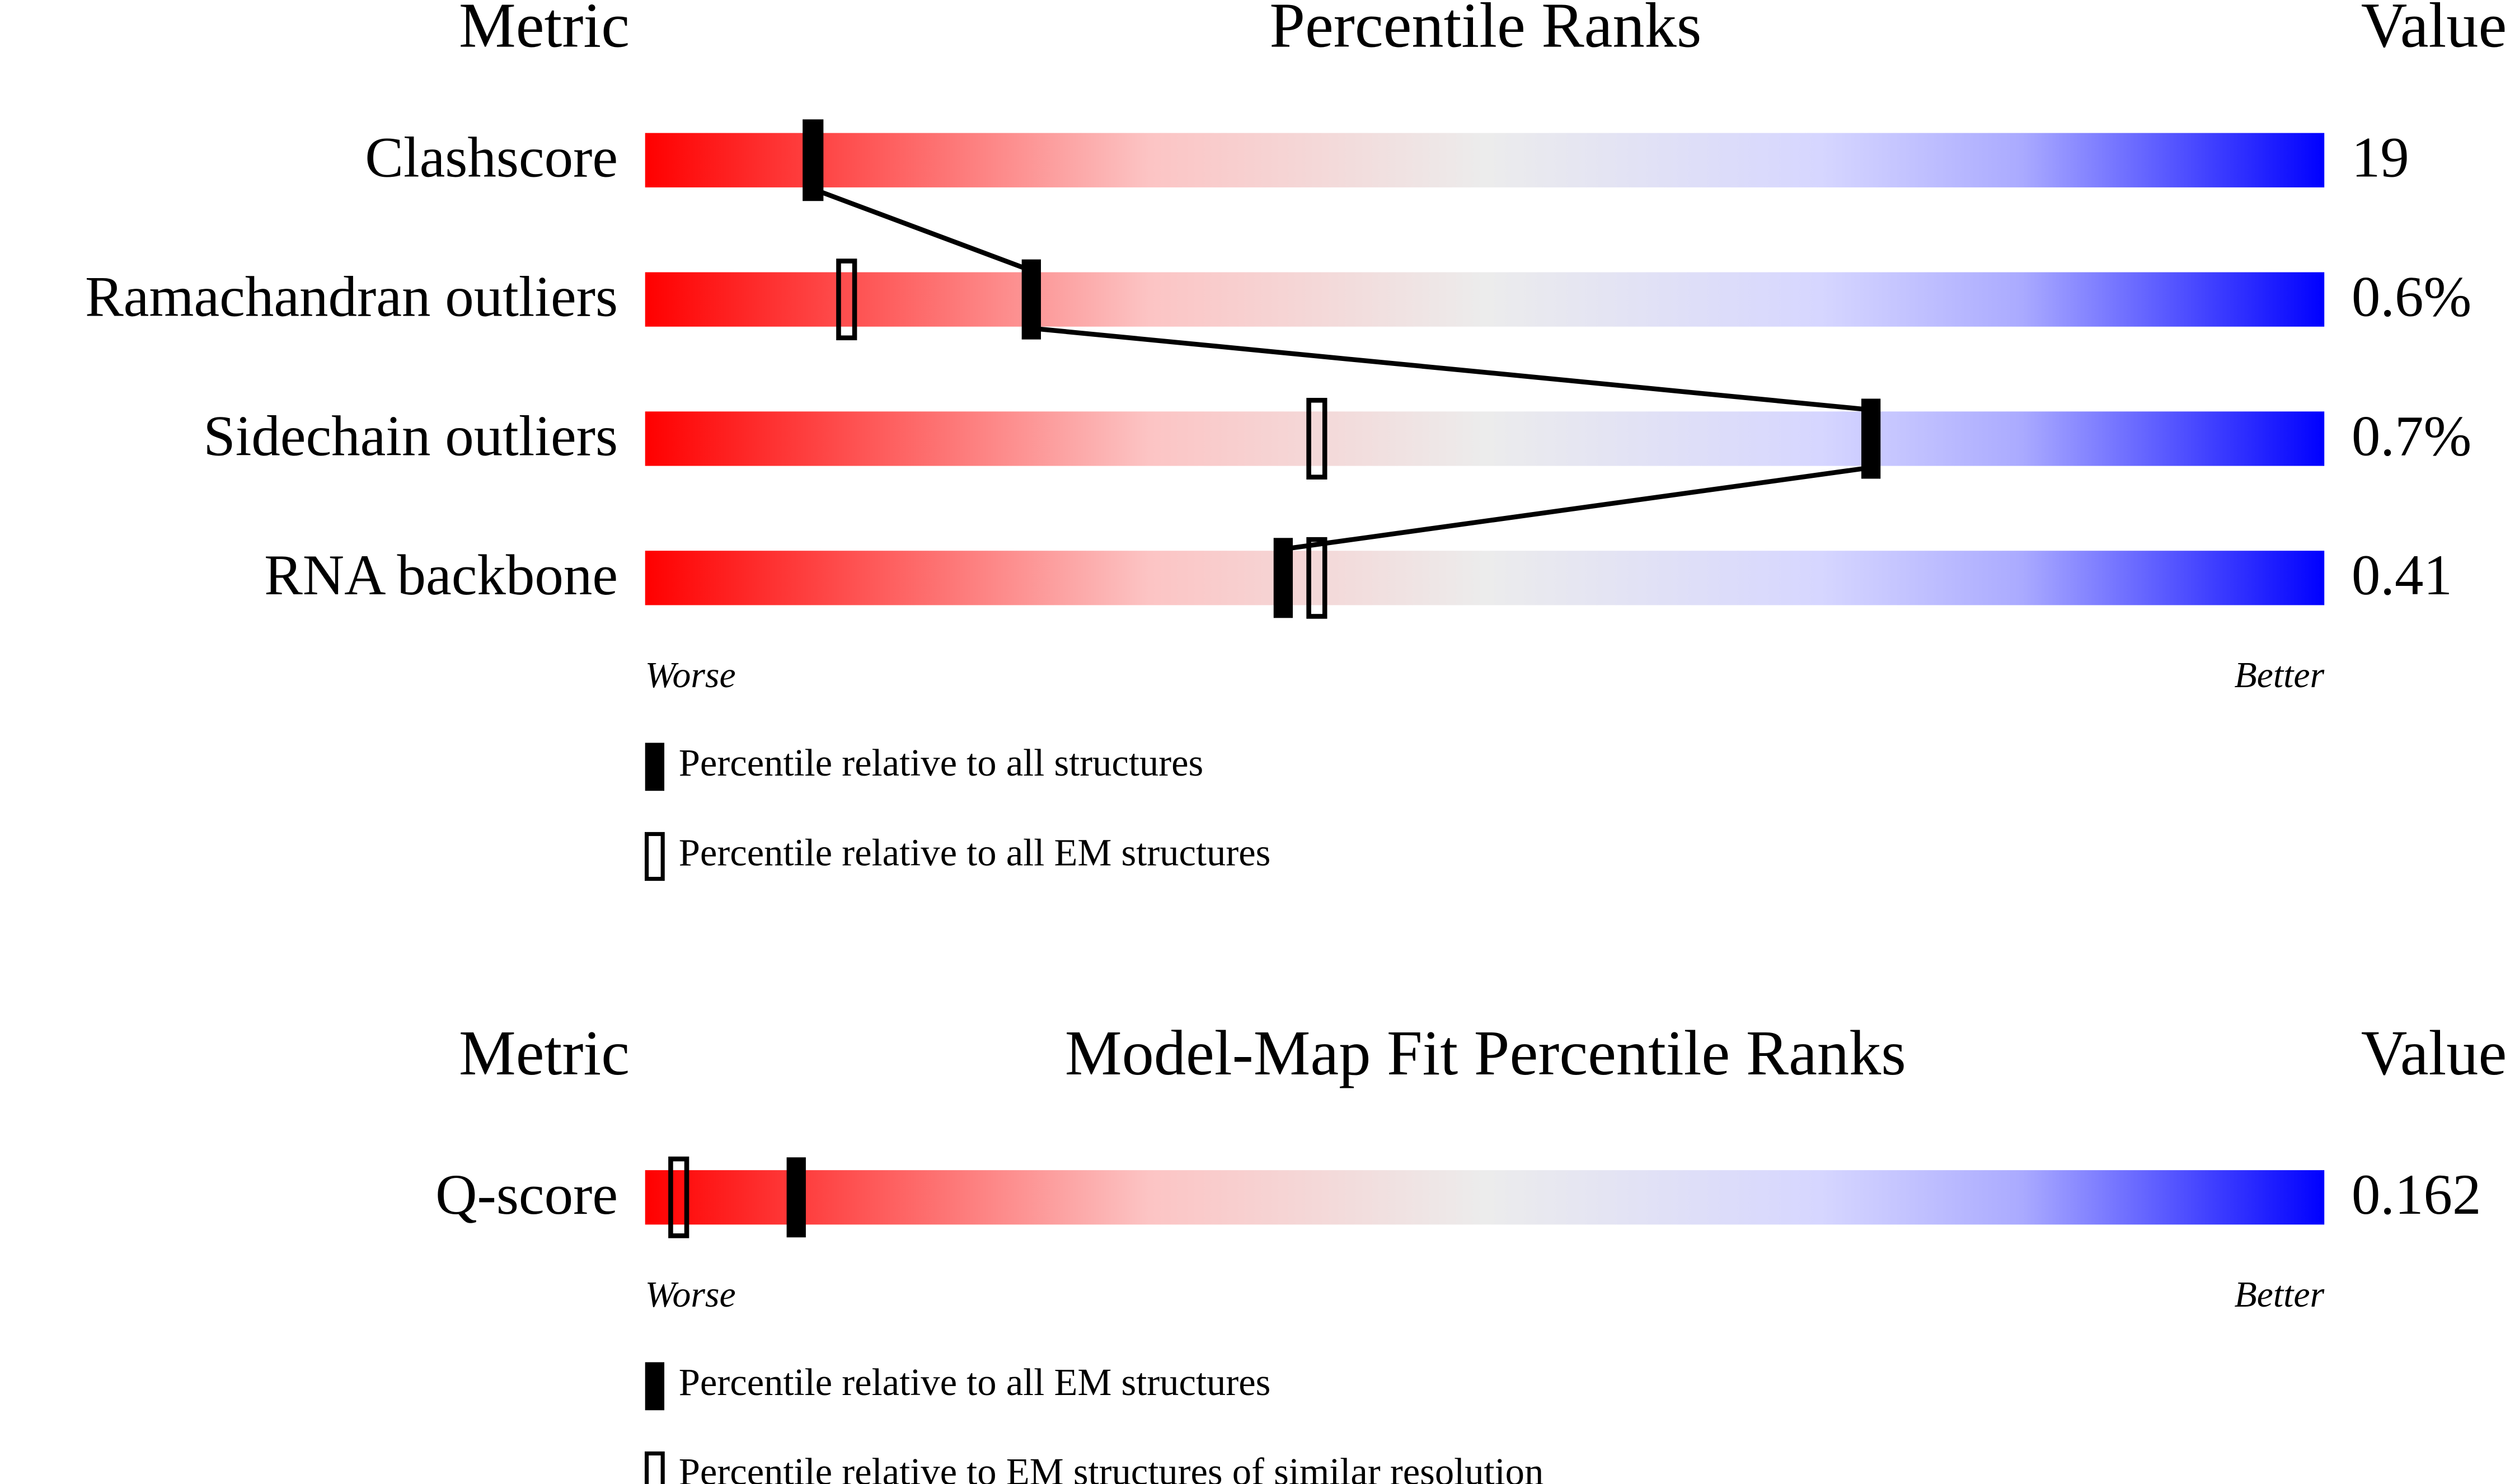  Describe the element at coordinates (1342, 369) in the screenshot. I see `connector-line` at that location.